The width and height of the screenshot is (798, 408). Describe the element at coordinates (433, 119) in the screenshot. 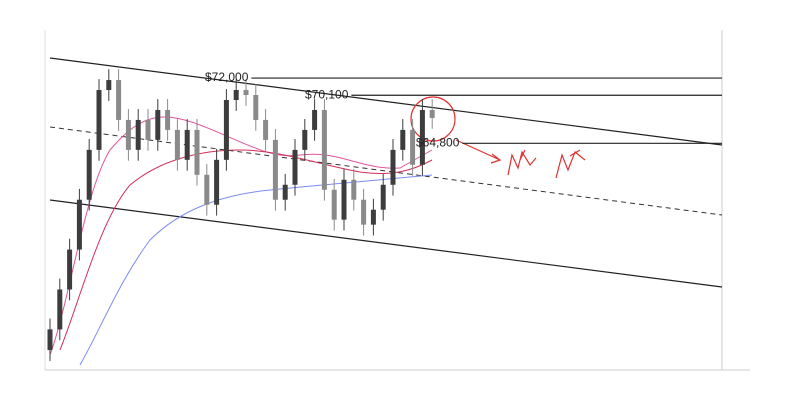

I see `highlight-circle` at that location.